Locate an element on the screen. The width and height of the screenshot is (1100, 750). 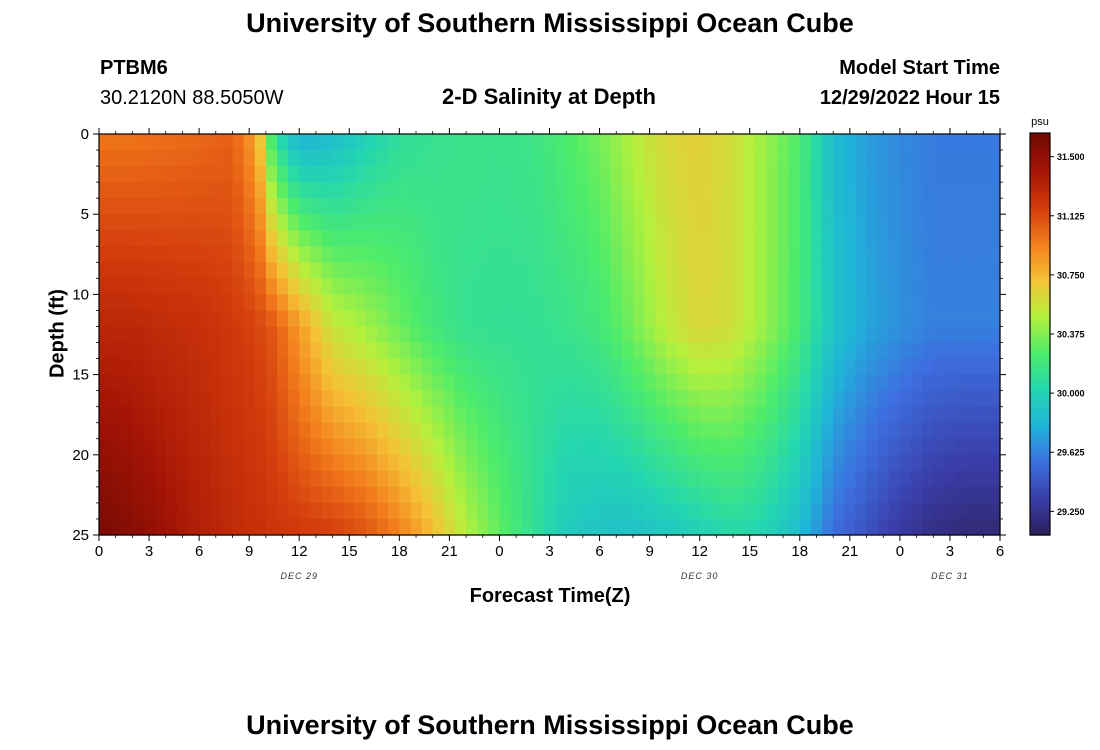
colorbar-tick-label: 29.625 is located at coordinates (1071, 453).